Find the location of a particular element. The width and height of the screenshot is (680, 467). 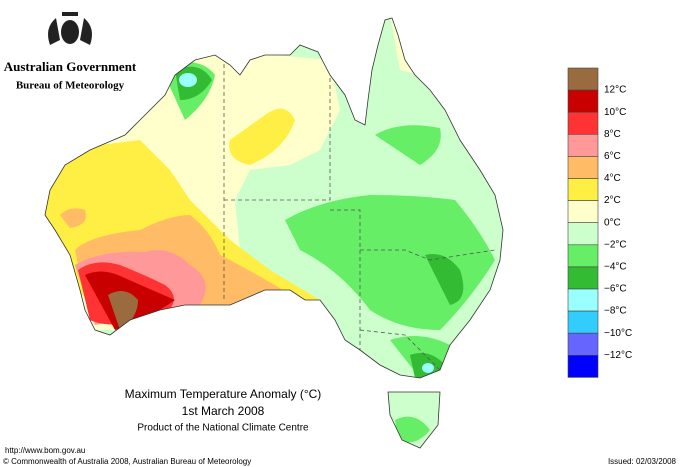

coat-of-arms is located at coordinates (70, 28).